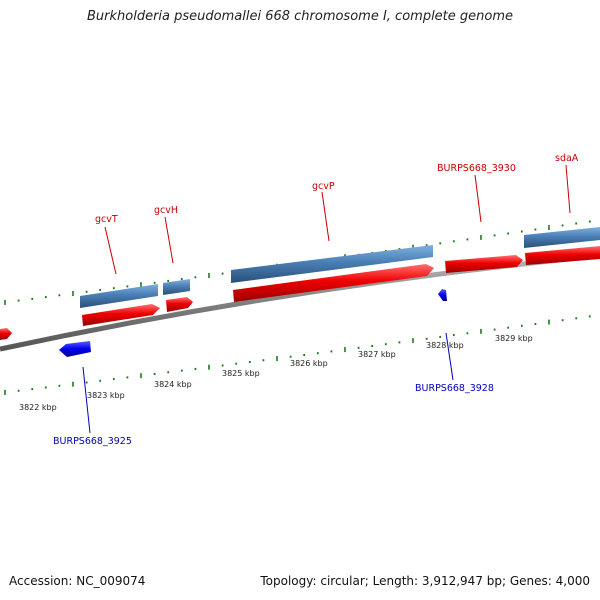 The width and height of the screenshot is (600, 600). Describe the element at coordinates (454, 388) in the screenshot. I see `label-burps668-3928: BURPS668_3928` at that location.